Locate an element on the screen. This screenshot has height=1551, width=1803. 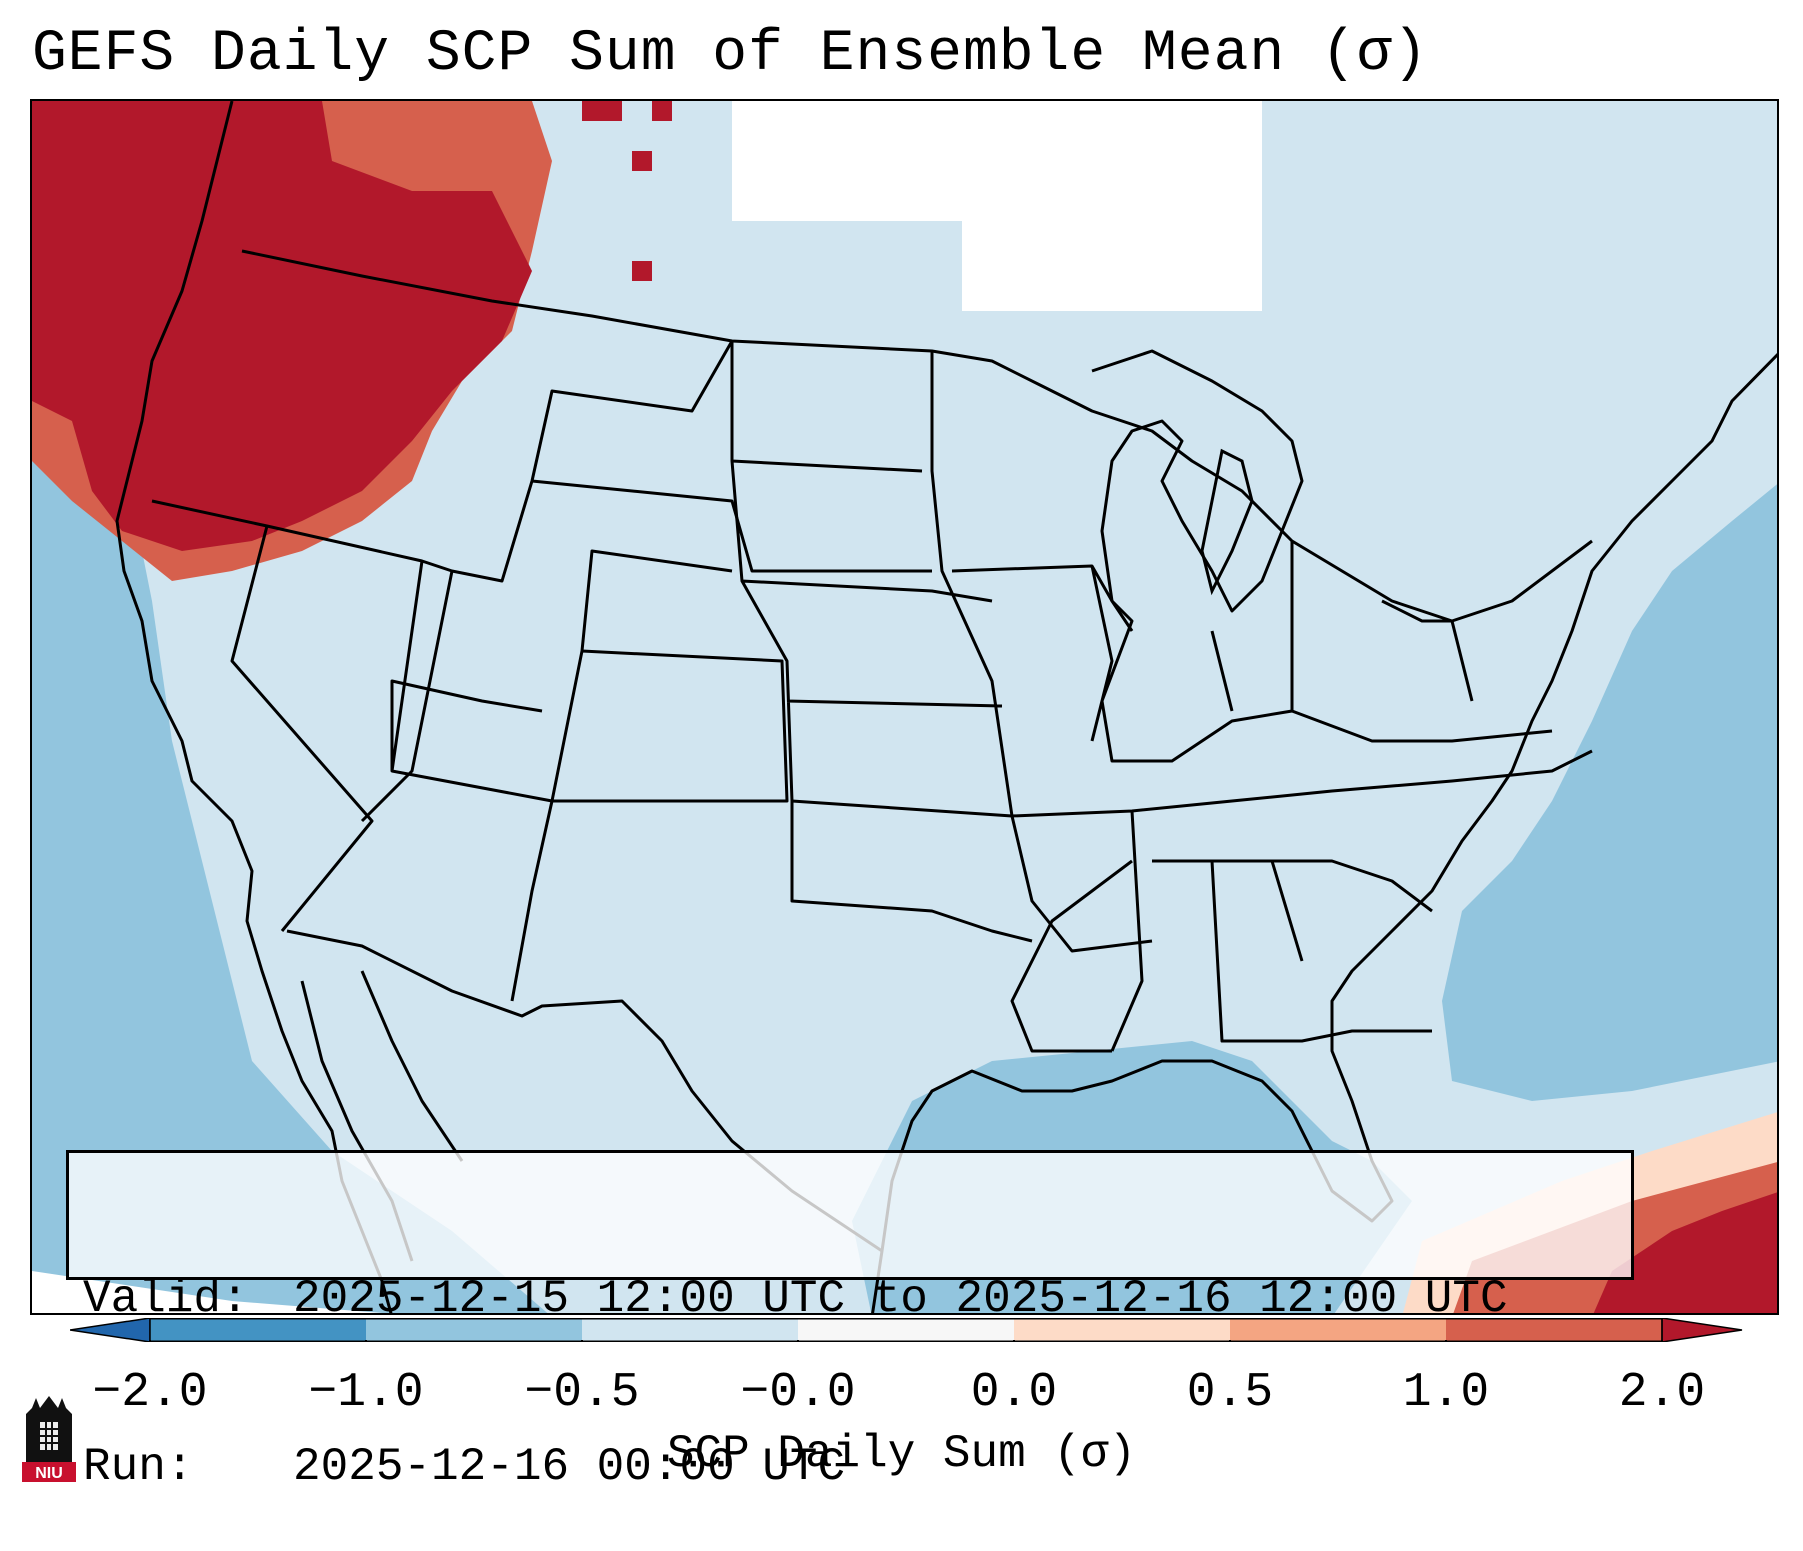
pnw-field-core is located at coordinates (282, 326).